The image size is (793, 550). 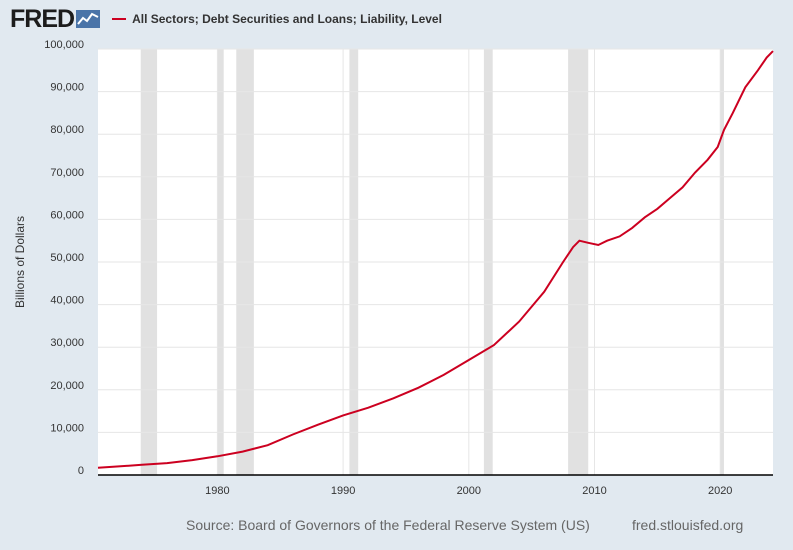 What do you see at coordinates (81, 471) in the screenshot?
I see `y-tick-label: 0` at bounding box center [81, 471].